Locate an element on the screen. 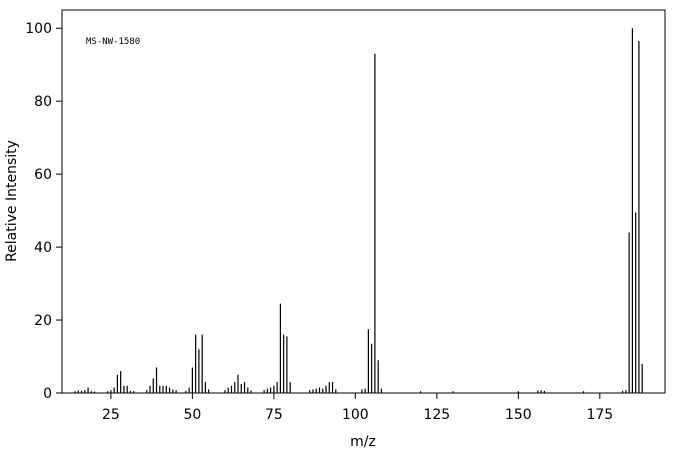 The width and height of the screenshot is (676, 455). y-tick-label: 20 is located at coordinates (43, 321).